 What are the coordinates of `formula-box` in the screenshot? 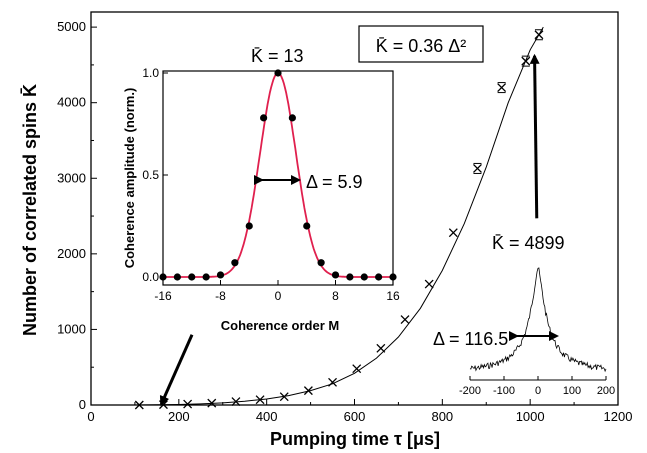 It's located at (421, 44).